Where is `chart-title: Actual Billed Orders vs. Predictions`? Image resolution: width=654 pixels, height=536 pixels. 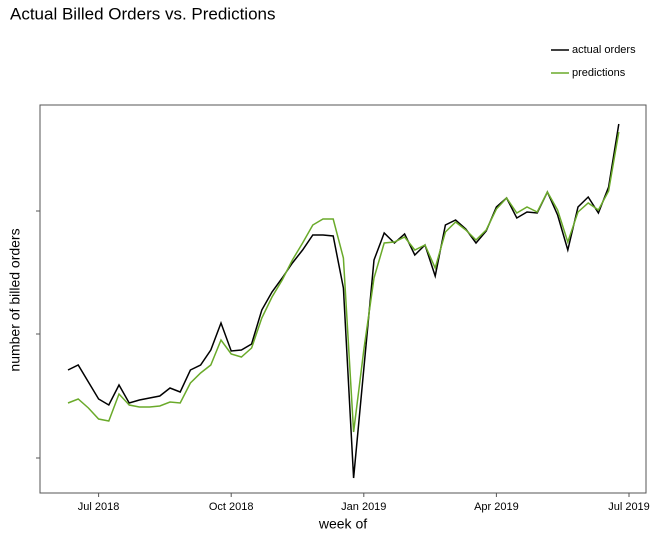
chart-title: Actual Billed Orders vs. Predictions is located at coordinates (143, 13).